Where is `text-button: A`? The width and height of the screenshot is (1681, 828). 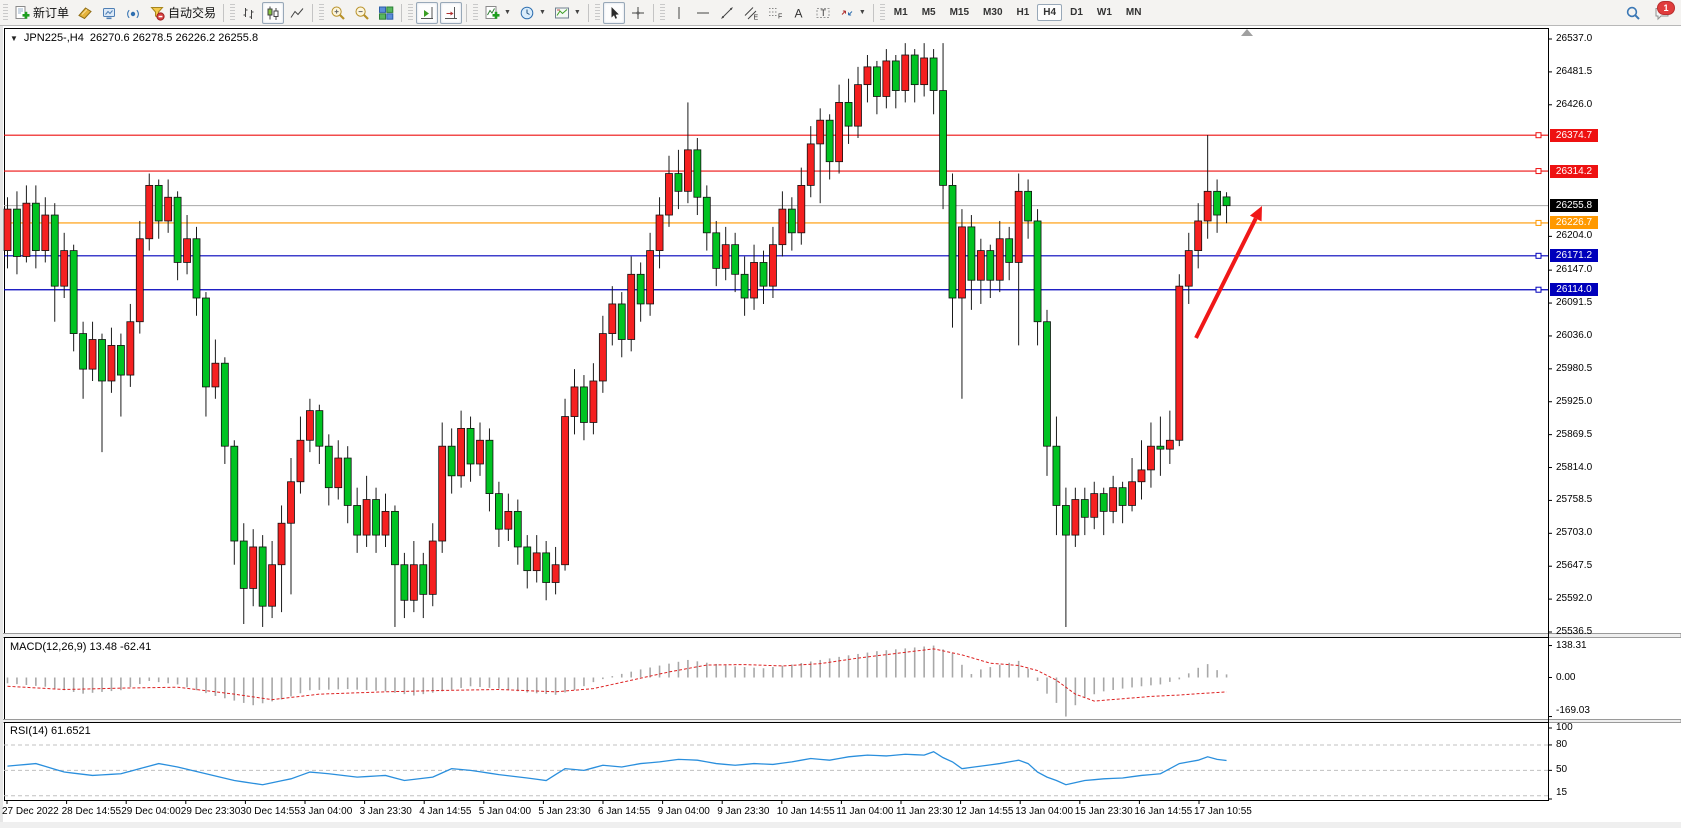
text-button: A is located at coordinates (799, 13).